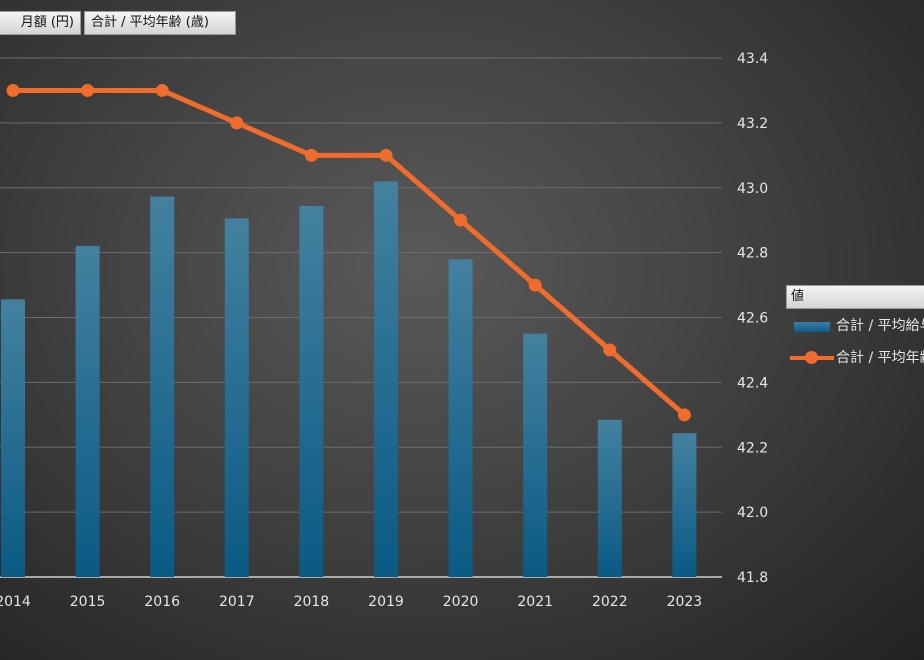 Image resolution: width=924 pixels, height=660 pixels. What do you see at coordinates (160, 23) in the screenshot?
I see `value-field-button-age: 合計 / 平均年齢 (歳)` at bounding box center [160, 23].